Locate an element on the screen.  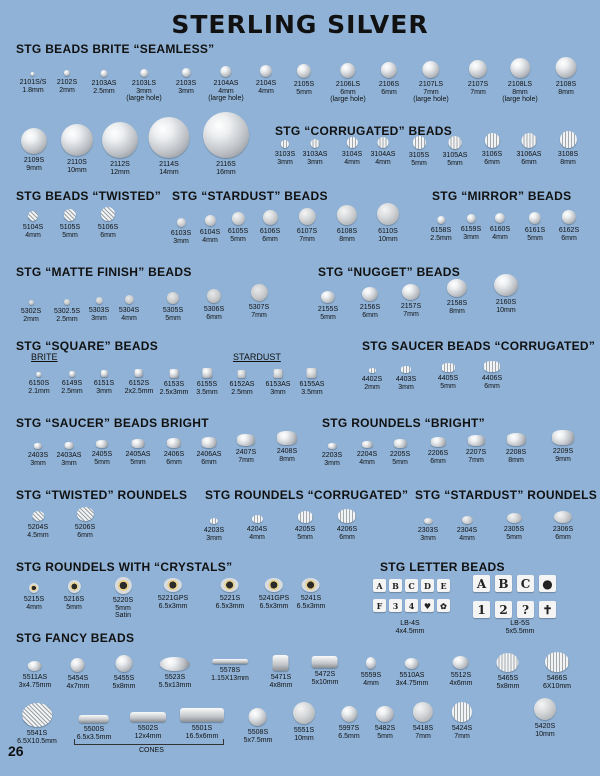
product-5424s: 5424S 7mm is located at coordinates (462, 721).